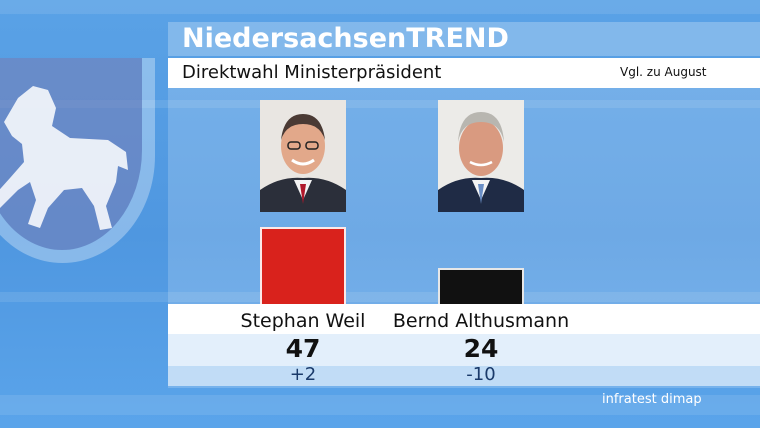 This screenshot has height=428, width=760. I want to click on source-label: infratest dimap, so click(652, 399).